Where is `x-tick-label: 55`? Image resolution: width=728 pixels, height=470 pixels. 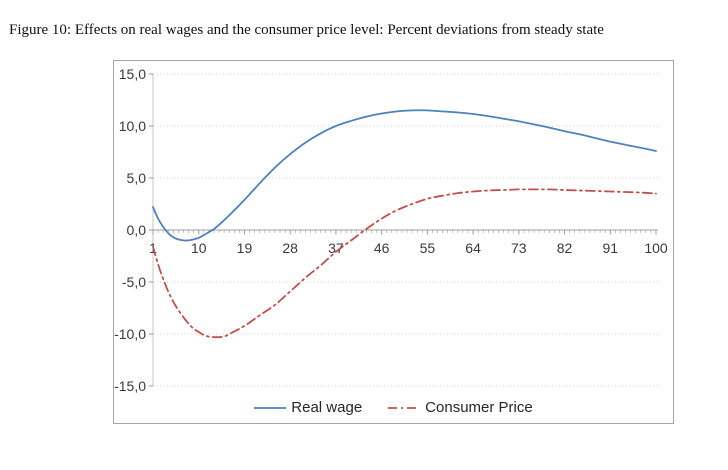
x-tick-label: 55 is located at coordinates (428, 248).